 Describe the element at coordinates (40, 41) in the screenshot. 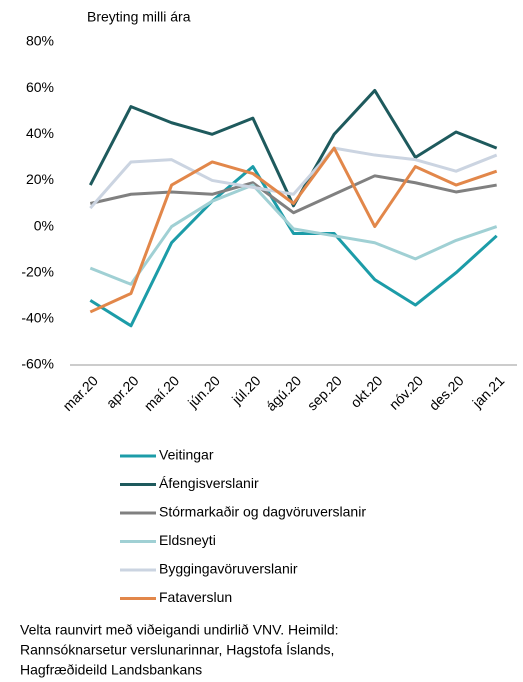

I see `y-tick-label: 80%` at that location.